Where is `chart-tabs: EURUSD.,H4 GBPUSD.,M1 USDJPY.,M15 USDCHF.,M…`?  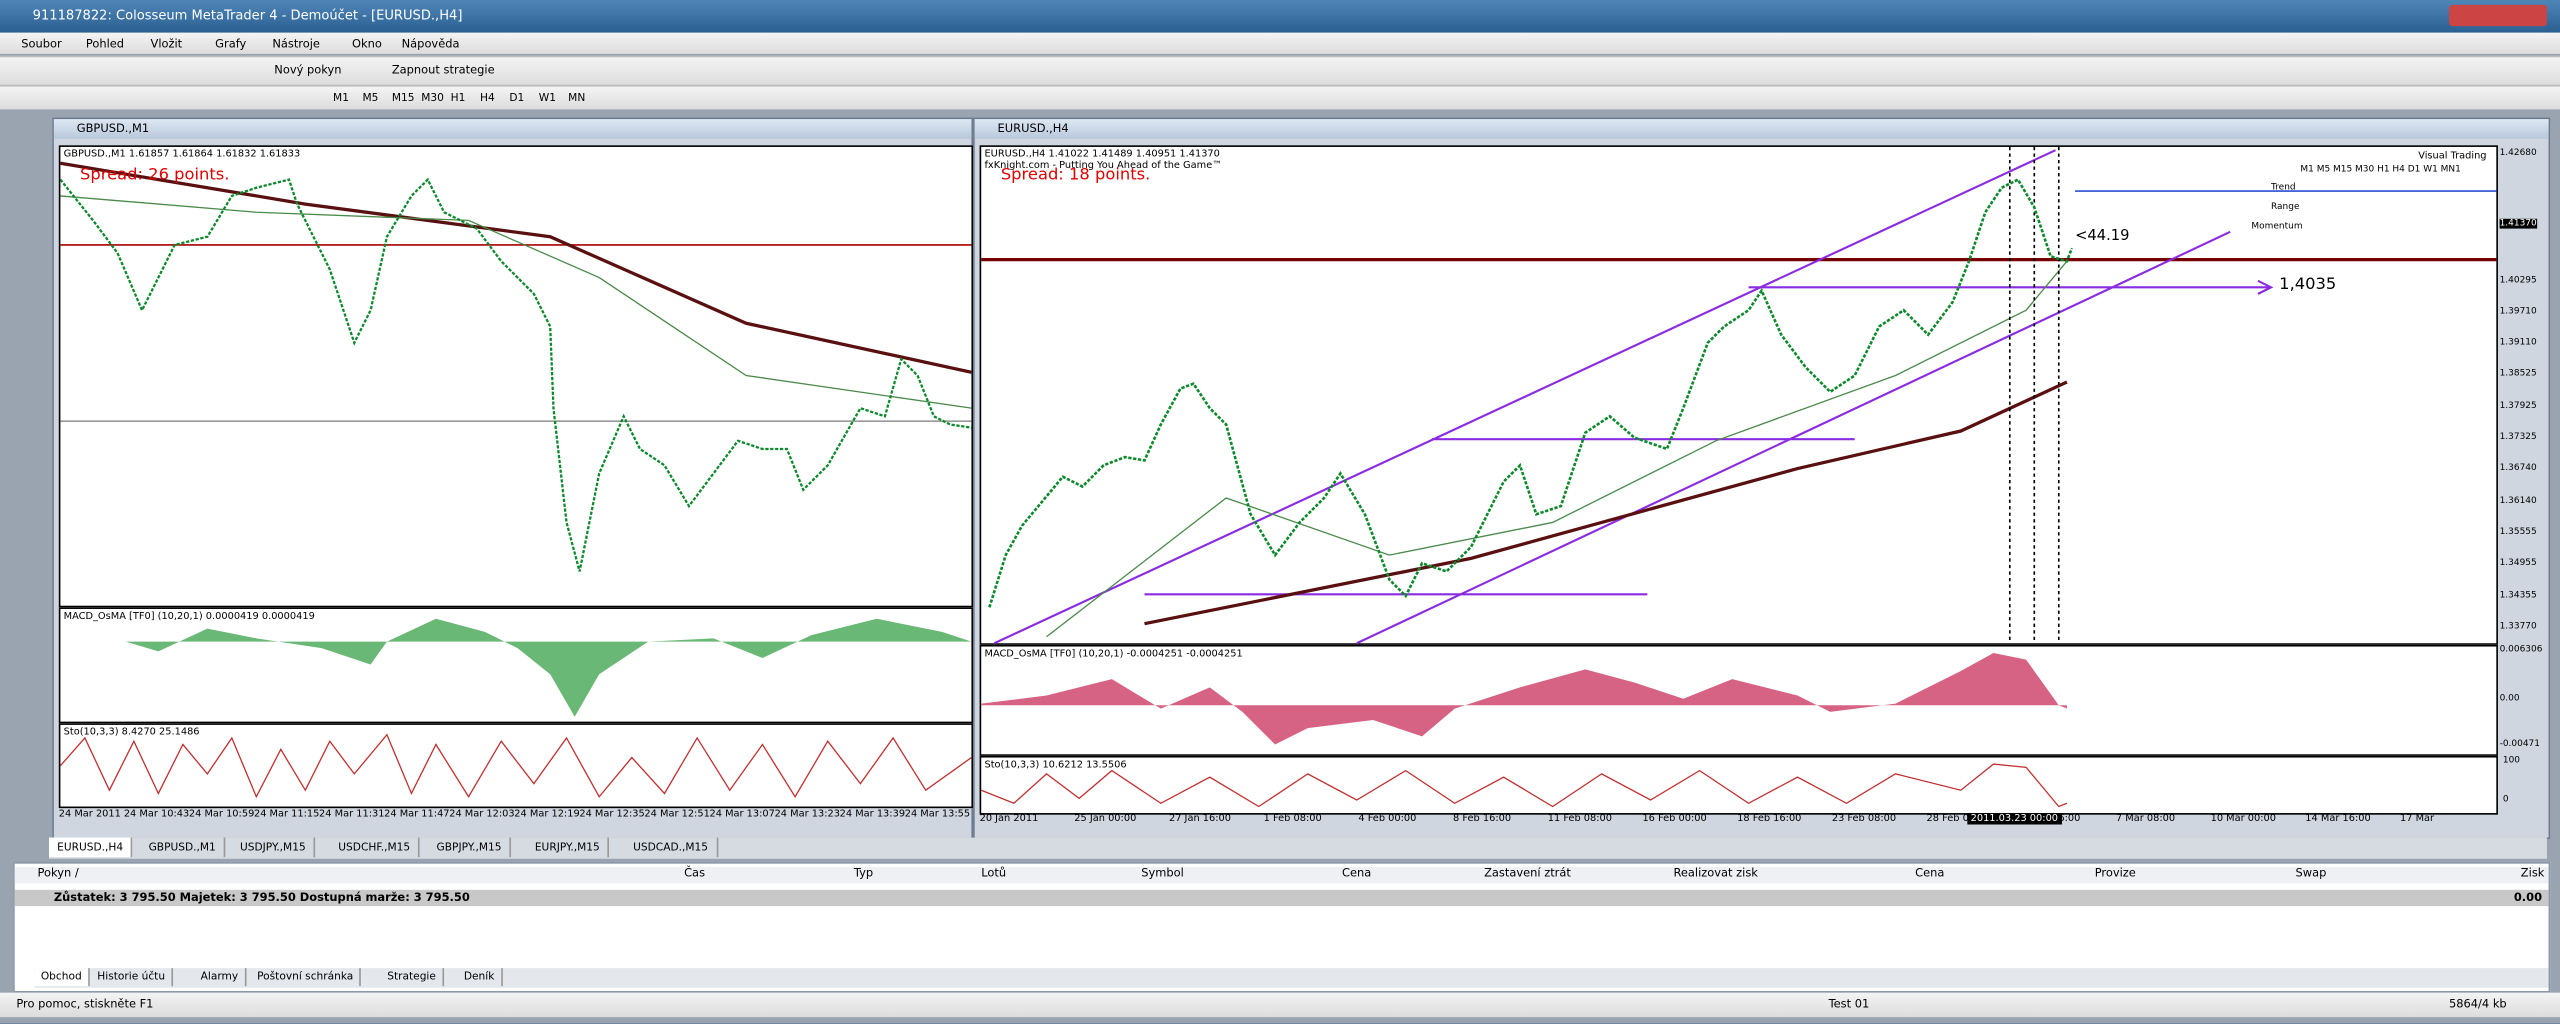 chart-tabs: EURUSD.,H4 GBPUSD.,M1 USDJPY.,M15 USDCHF.,M… is located at coordinates (1297, 848).